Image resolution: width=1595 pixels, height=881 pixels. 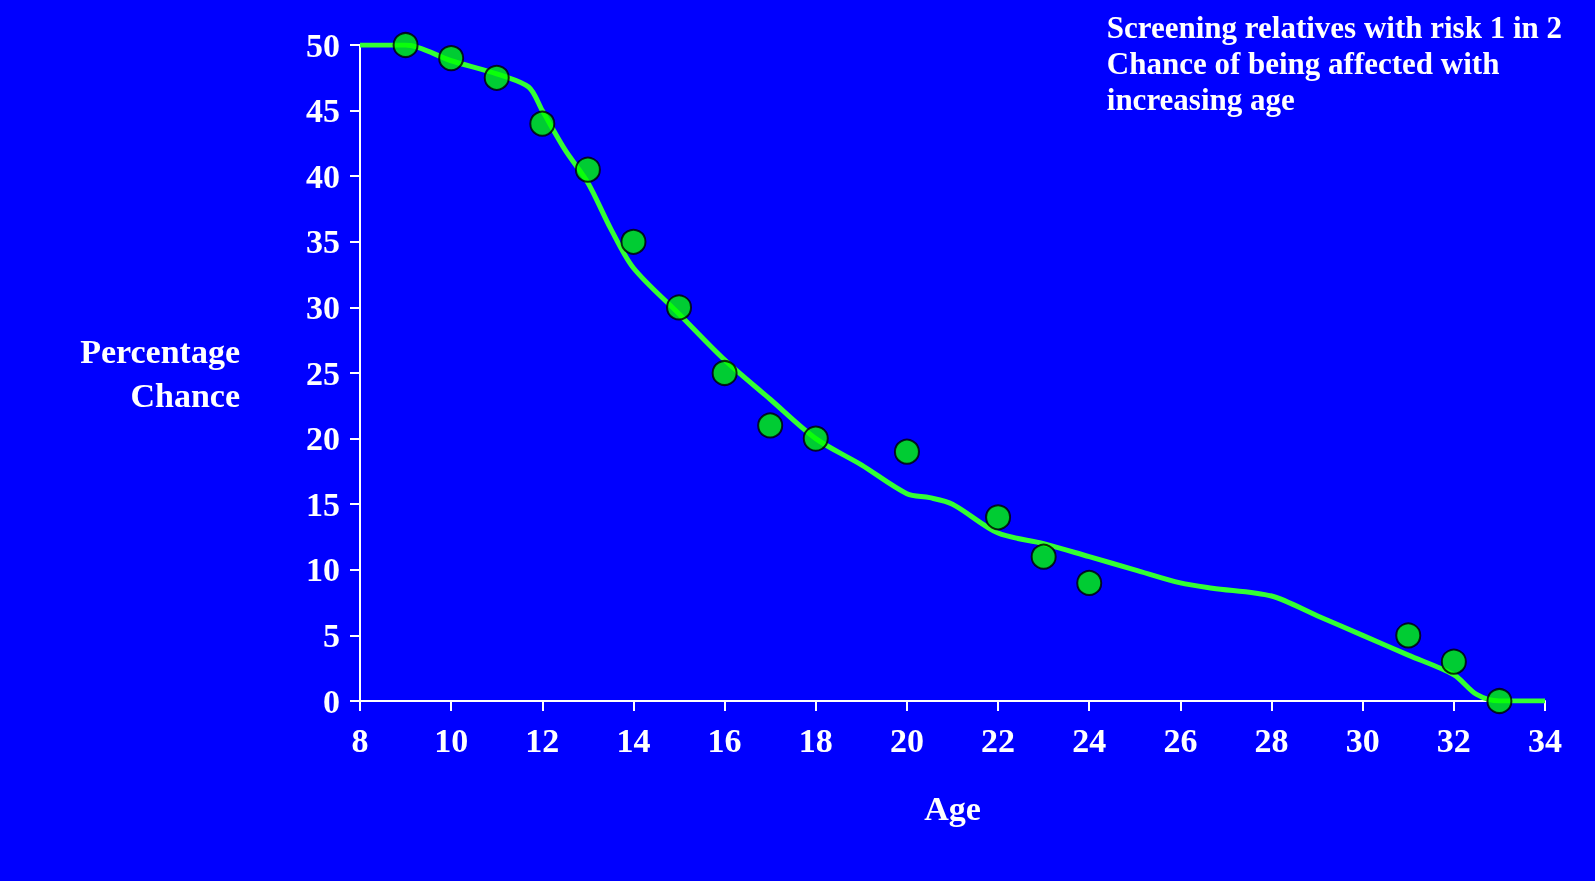 What do you see at coordinates (323, 373) in the screenshot?
I see `y-tick-label: 25` at bounding box center [323, 373].